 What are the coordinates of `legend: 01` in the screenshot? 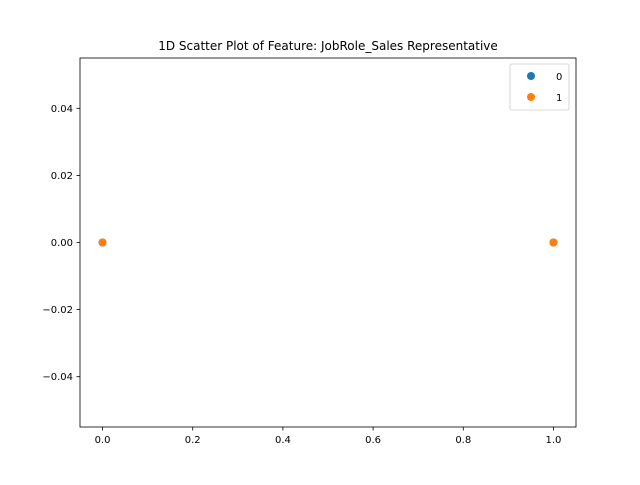 It's located at (539, 87).